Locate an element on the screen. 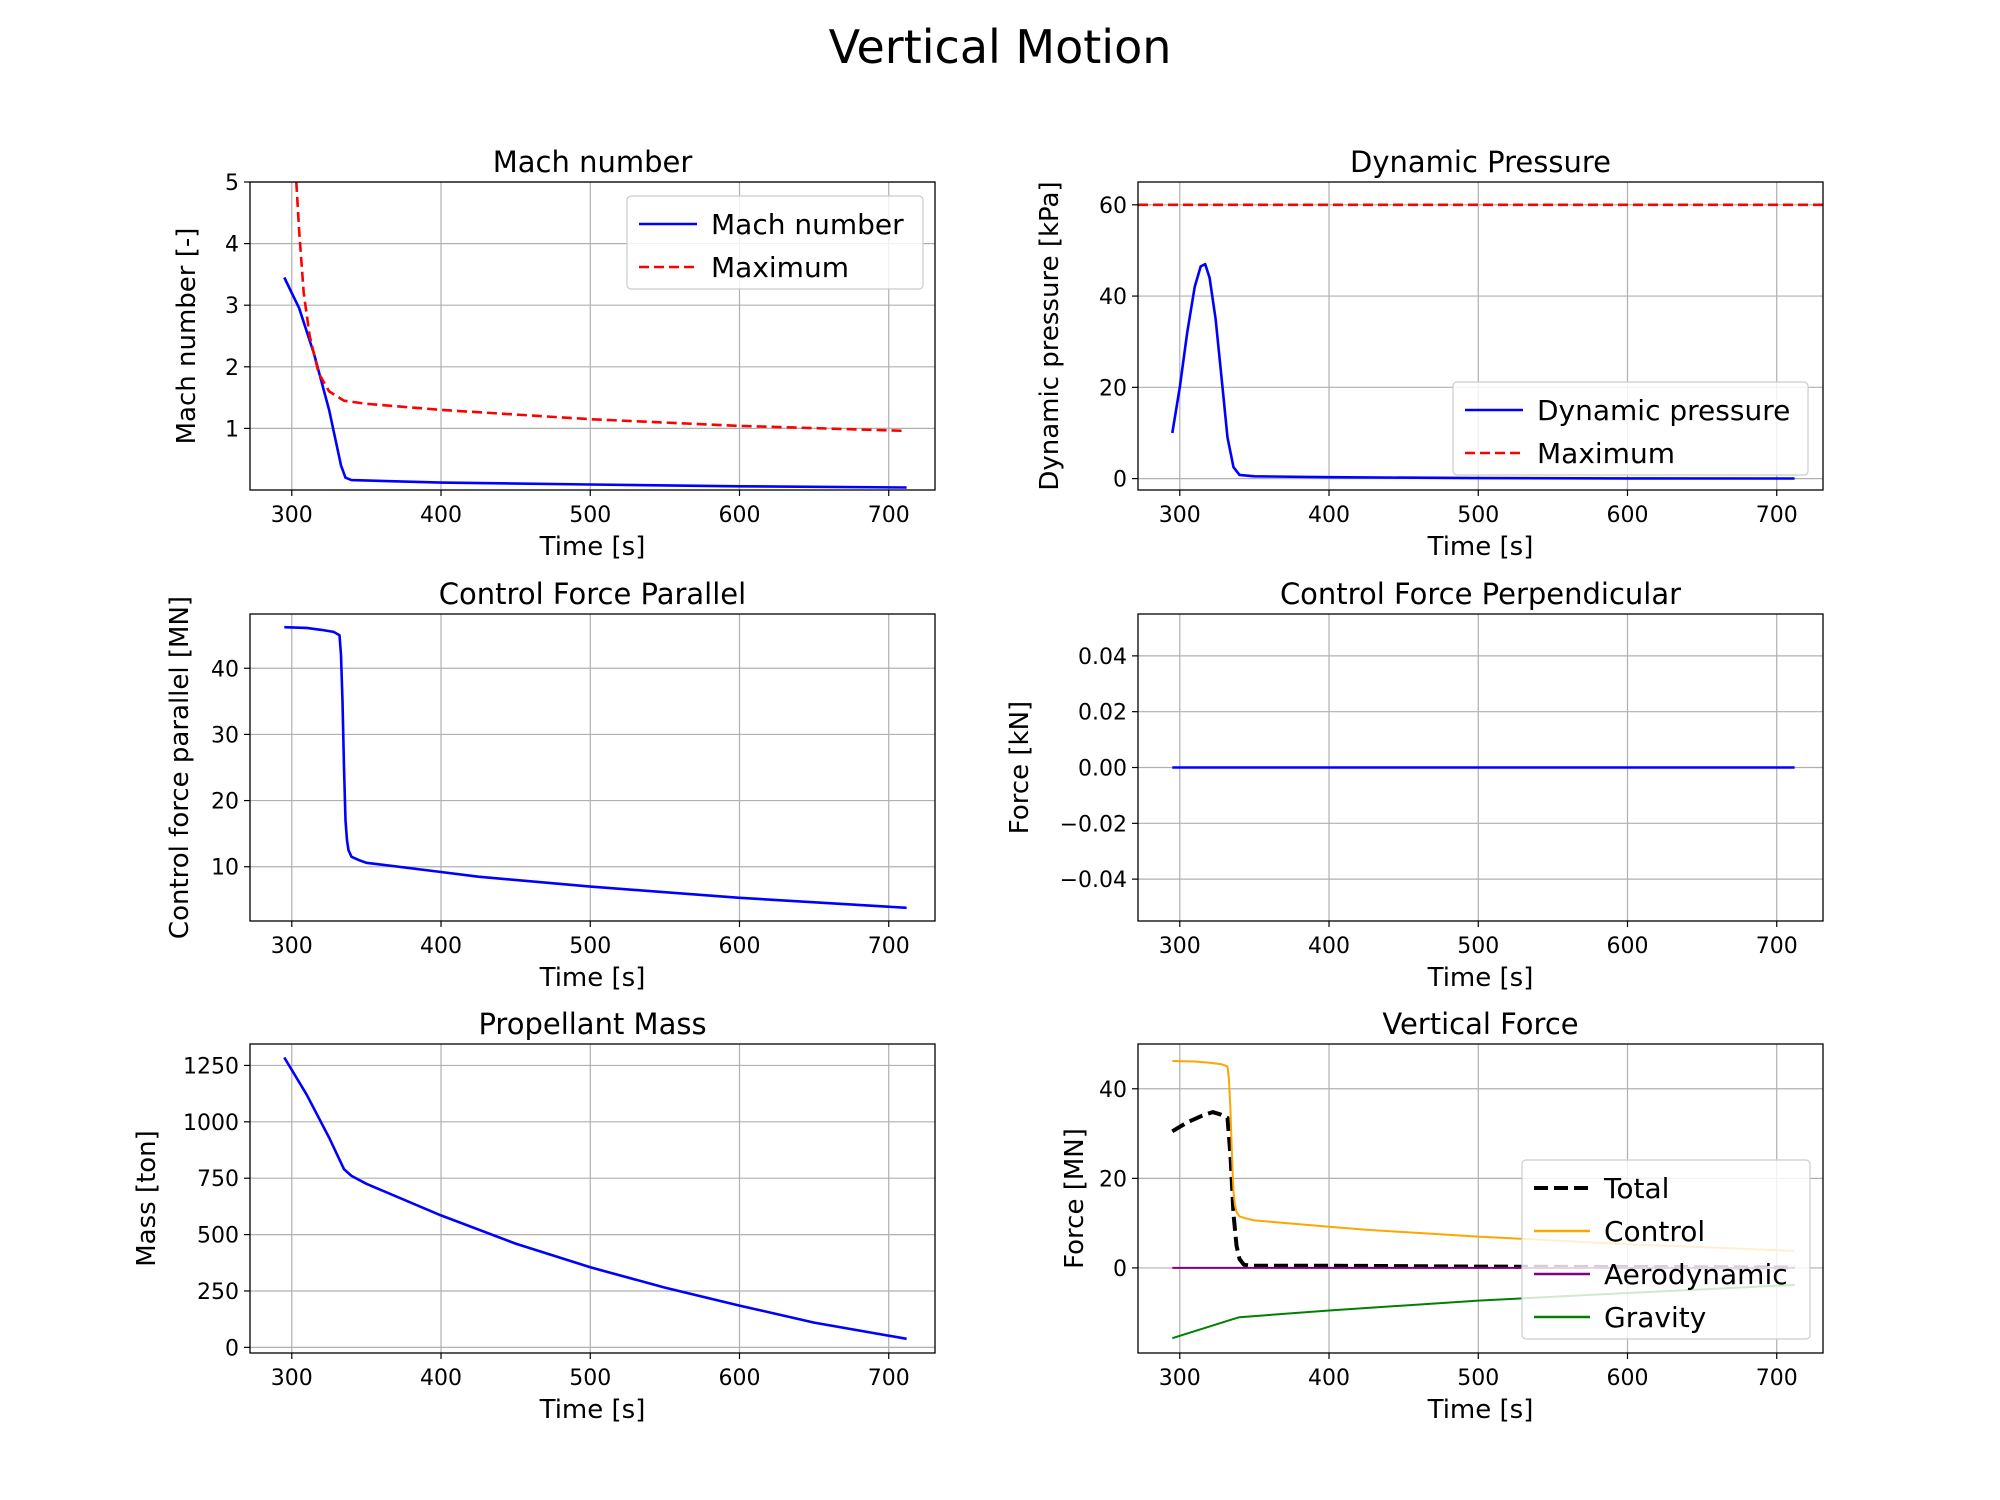 Image resolution: width=2000 pixels, height=1500 pixels. panel-title: Vertical Force is located at coordinates (1480, 1024).